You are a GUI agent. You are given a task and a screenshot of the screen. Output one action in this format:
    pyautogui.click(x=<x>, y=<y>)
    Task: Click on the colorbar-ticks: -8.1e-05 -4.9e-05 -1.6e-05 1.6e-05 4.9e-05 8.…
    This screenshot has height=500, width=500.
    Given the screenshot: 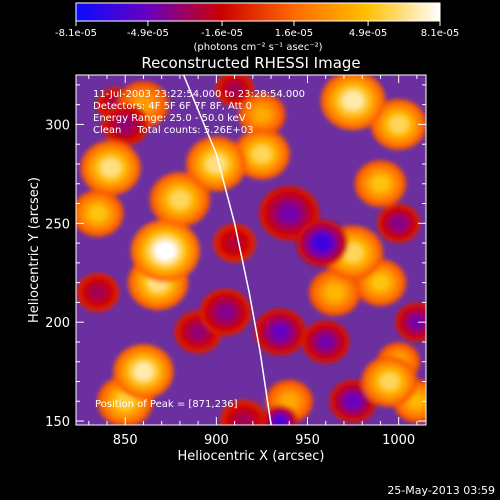 What is the action you would take?
    pyautogui.click(x=257, y=30)
    